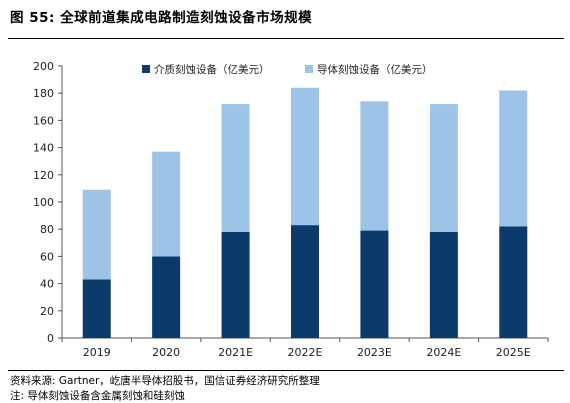  Describe the element at coordinates (375, 69) in the screenshot. I see `legend-label: 导体刻蚀设备（亿美元）` at that location.